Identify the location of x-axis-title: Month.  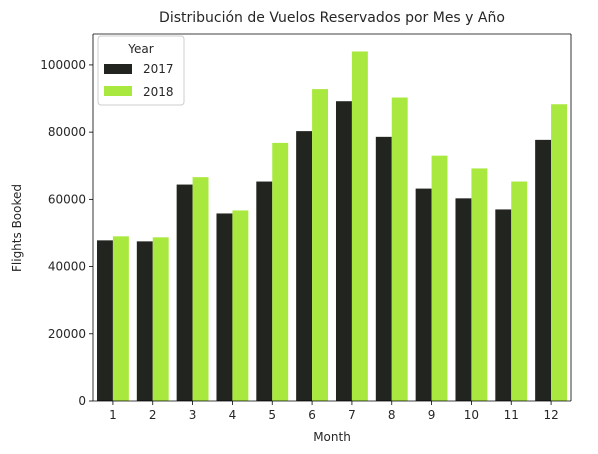
(332, 437).